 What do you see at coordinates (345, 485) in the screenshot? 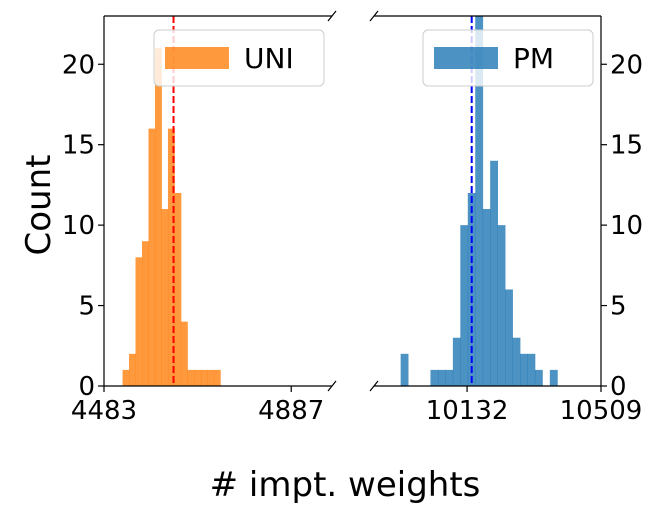
I see `x-axis-title: # impt. weights` at bounding box center [345, 485].